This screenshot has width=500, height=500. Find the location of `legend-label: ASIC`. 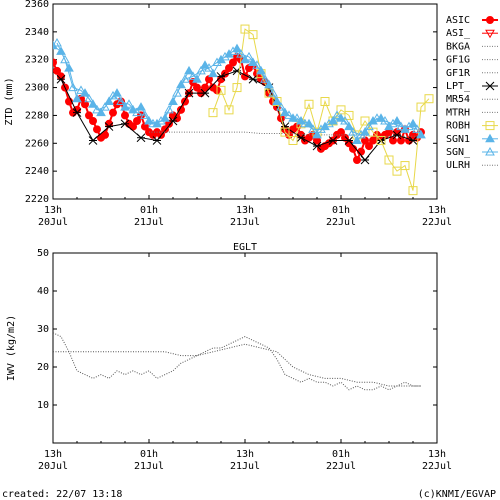

legend-label: ASIC is located at coordinates (458, 20).